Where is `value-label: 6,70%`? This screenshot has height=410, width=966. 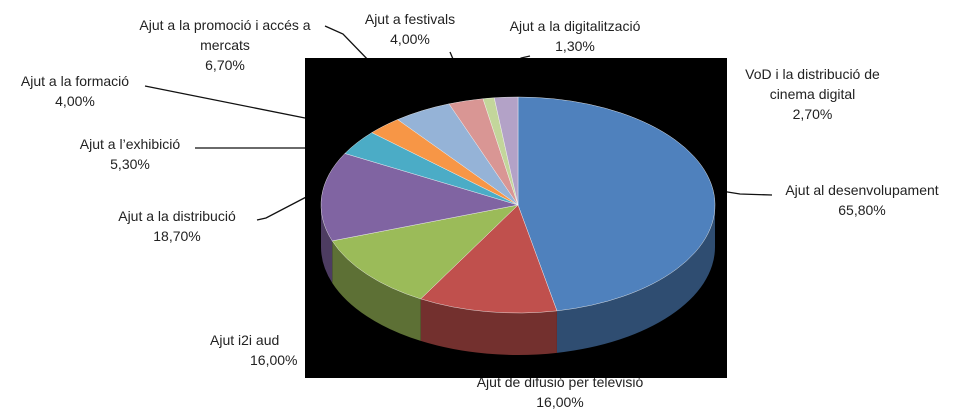
value-label: 6,70% is located at coordinates (225, 65).